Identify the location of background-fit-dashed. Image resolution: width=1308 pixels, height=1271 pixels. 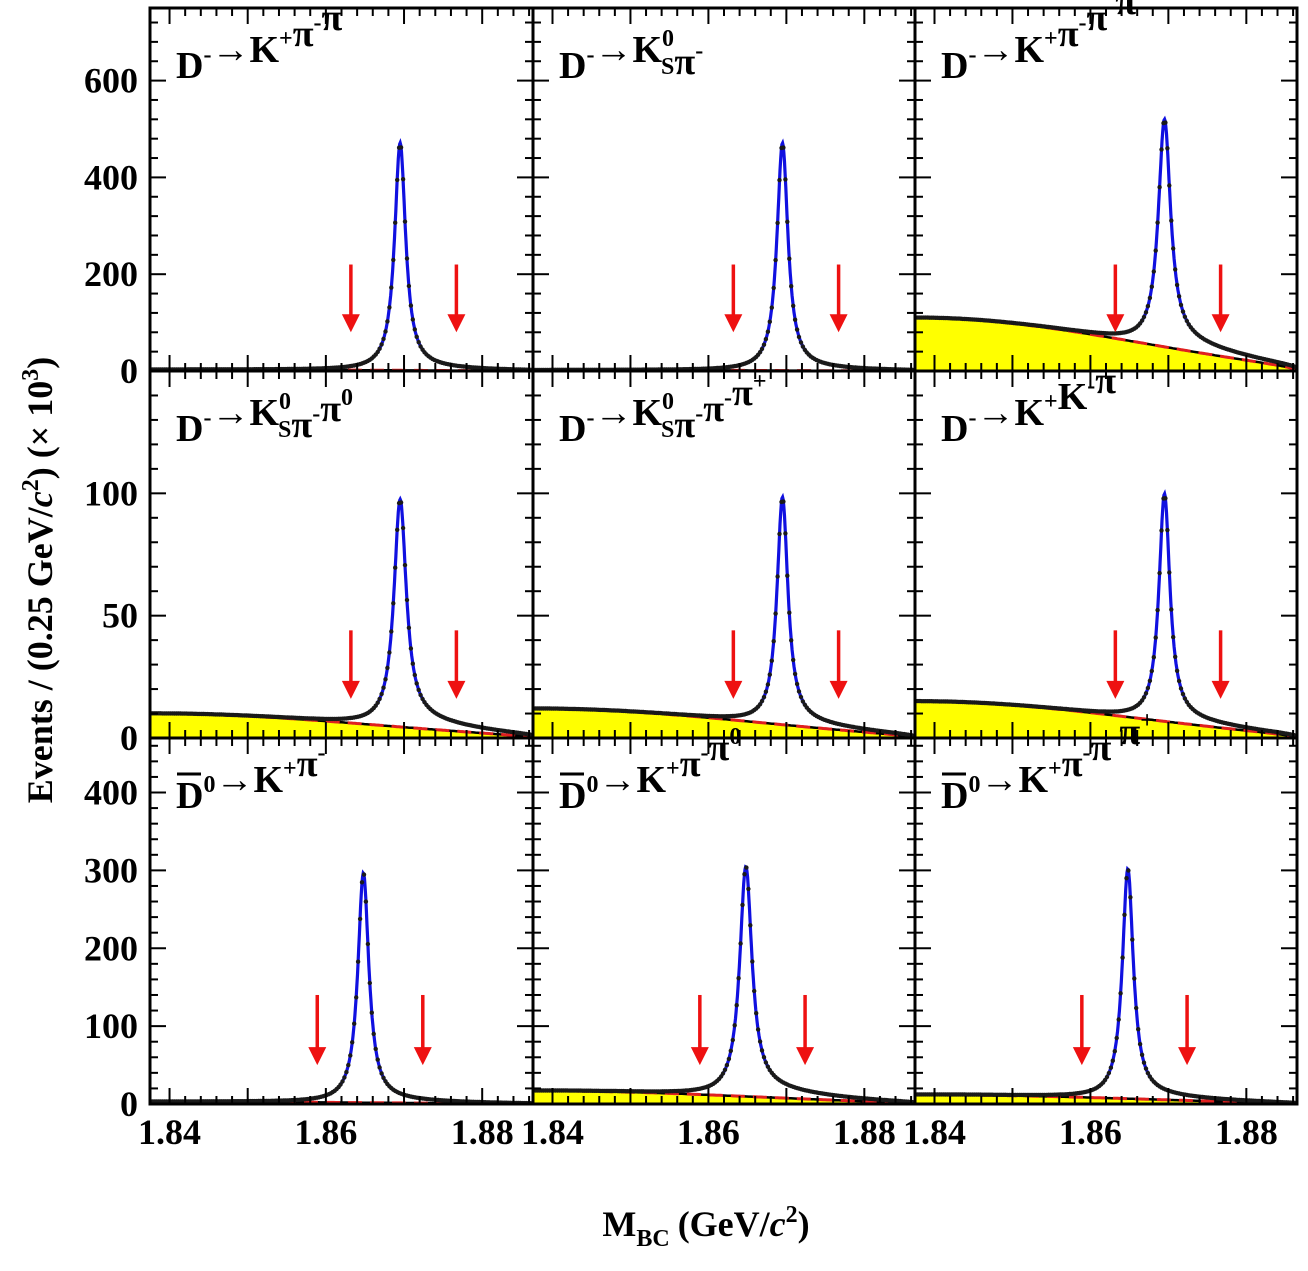
(1106, 718).